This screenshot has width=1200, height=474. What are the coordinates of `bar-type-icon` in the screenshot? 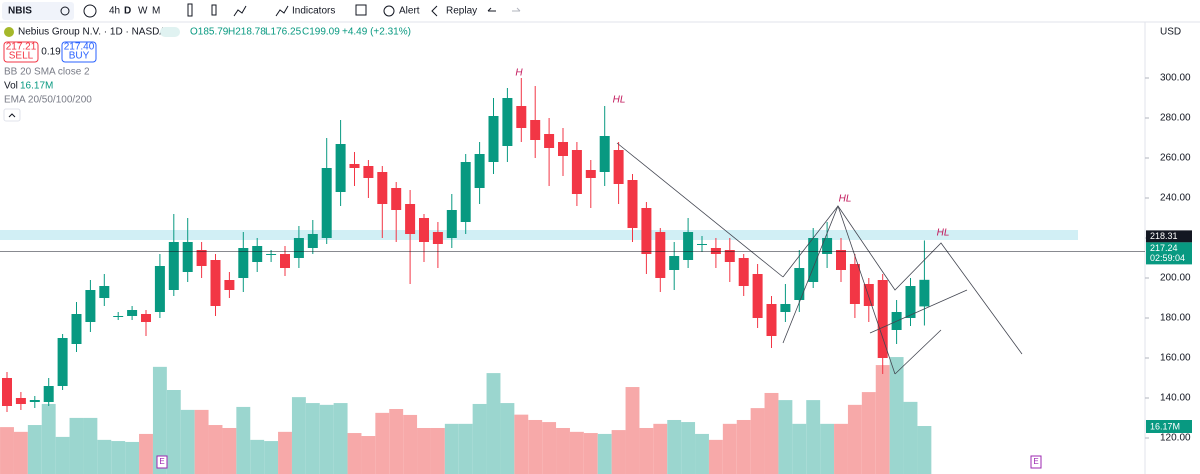 It's located at (214, 10).